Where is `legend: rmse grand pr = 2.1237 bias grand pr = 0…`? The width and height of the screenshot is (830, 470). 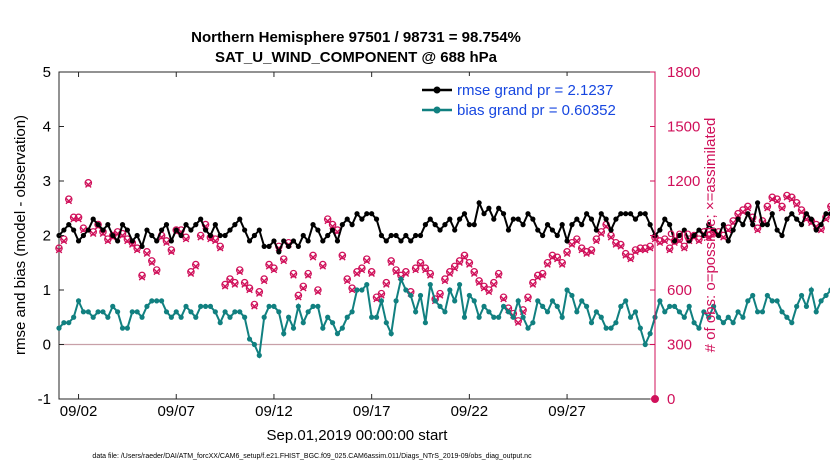 legend: rmse grand pr = 2.1237 bias grand pr = 0… is located at coordinates (534, 99).